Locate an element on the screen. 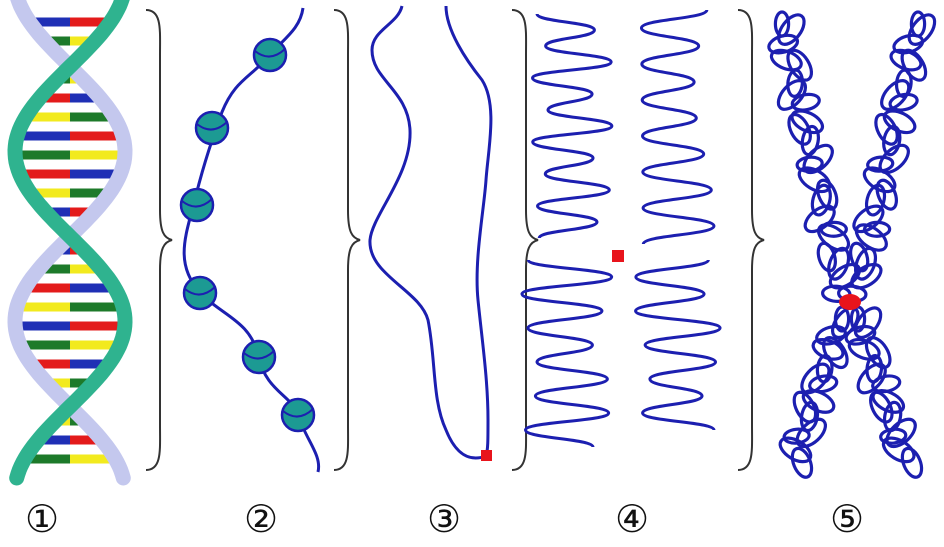 Image resolution: width=944 pixels, height=547 pixels. stage-label-3: ③ is located at coordinates (444, 519).